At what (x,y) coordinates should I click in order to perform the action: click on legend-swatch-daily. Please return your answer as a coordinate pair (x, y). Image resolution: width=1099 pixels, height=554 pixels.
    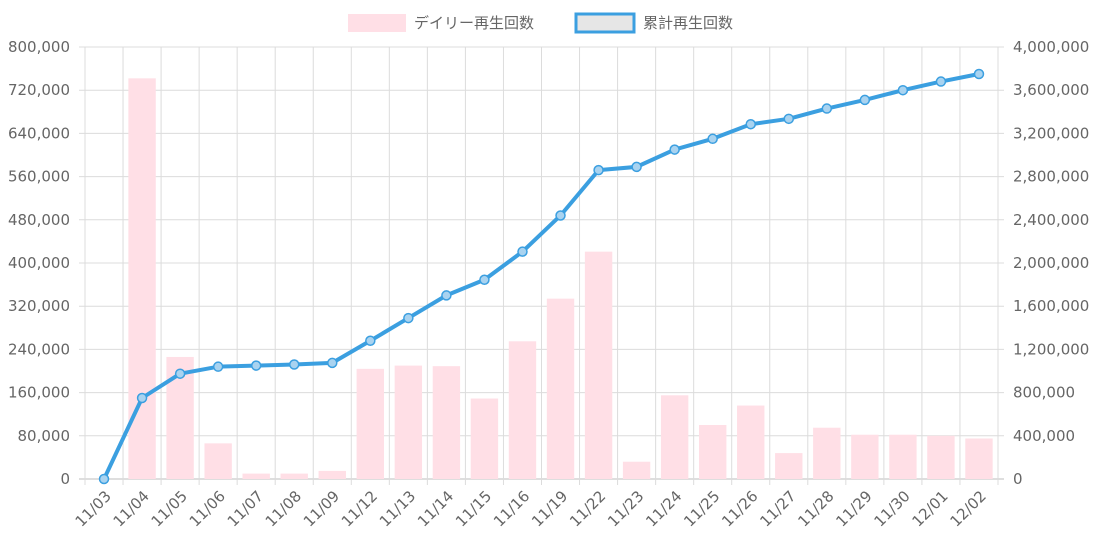
    Looking at the image, I should click on (377, 23).